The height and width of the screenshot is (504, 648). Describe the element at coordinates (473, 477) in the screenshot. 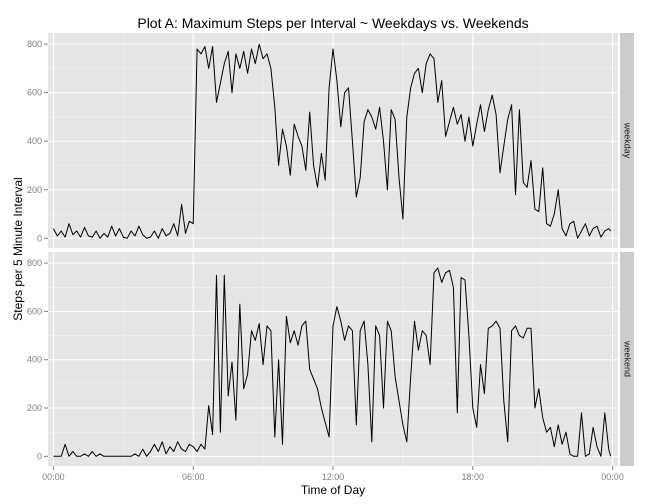

I see `x-tick-label: 18:00` at that location.